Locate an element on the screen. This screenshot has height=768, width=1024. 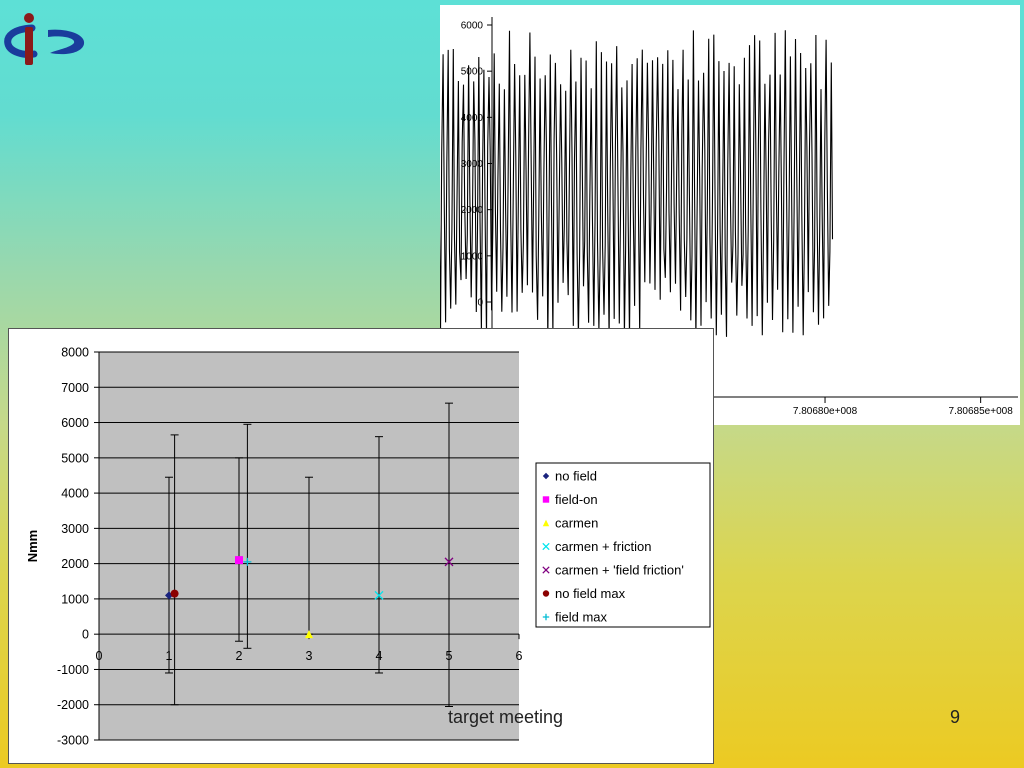
error-bars is located at coordinates (309, 554).